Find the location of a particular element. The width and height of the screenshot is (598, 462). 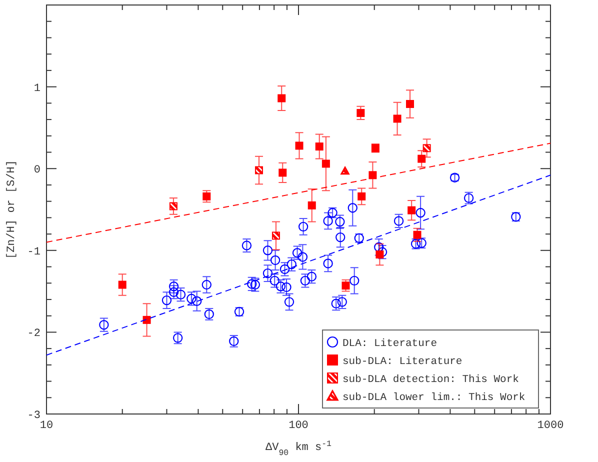

x-tick-label: 1000 is located at coordinates (550, 426).